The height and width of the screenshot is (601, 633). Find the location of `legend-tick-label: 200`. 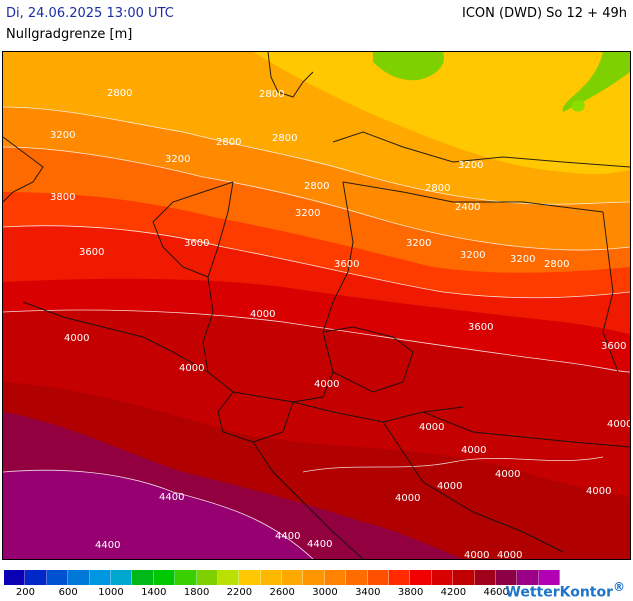

legend-tick-label: 200 is located at coordinates (25, 592).